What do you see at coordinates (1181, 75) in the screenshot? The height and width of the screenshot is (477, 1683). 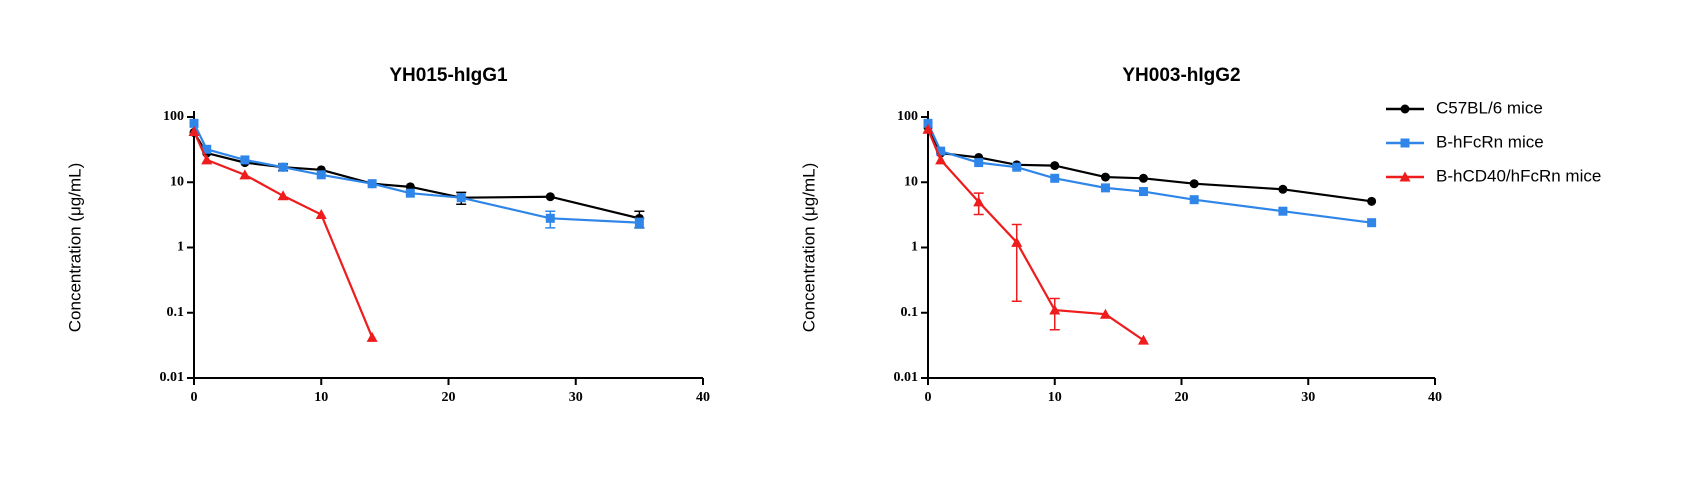 I see `chart-title: YH003-hIgG2` at bounding box center [1181, 75].